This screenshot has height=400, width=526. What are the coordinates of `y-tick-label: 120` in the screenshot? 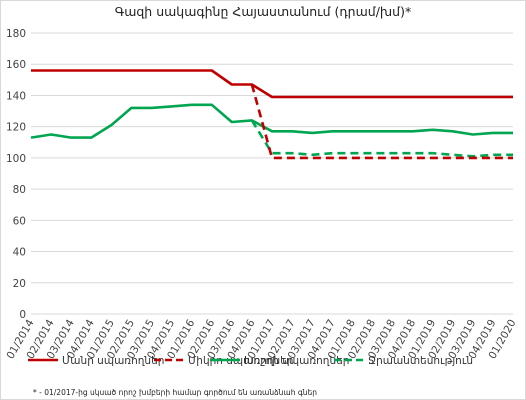 It's located at (16, 128).